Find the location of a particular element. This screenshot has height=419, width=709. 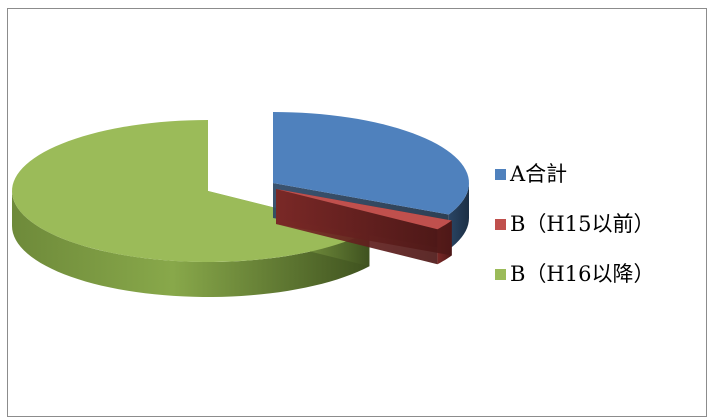

legend-item-a-total: A合計 is located at coordinates (574, 174).